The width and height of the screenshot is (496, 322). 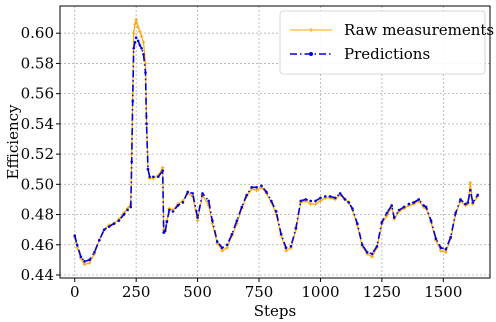 I want to click on x-tick-label: 500, so click(x=197, y=292).